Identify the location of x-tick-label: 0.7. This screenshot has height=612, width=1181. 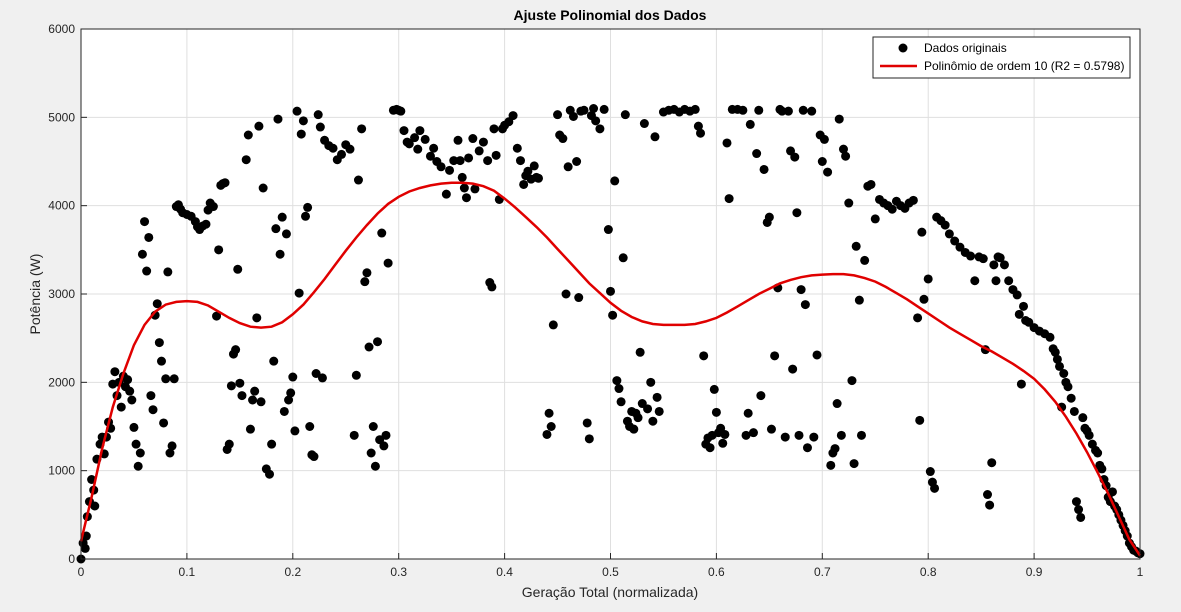
(822, 572).